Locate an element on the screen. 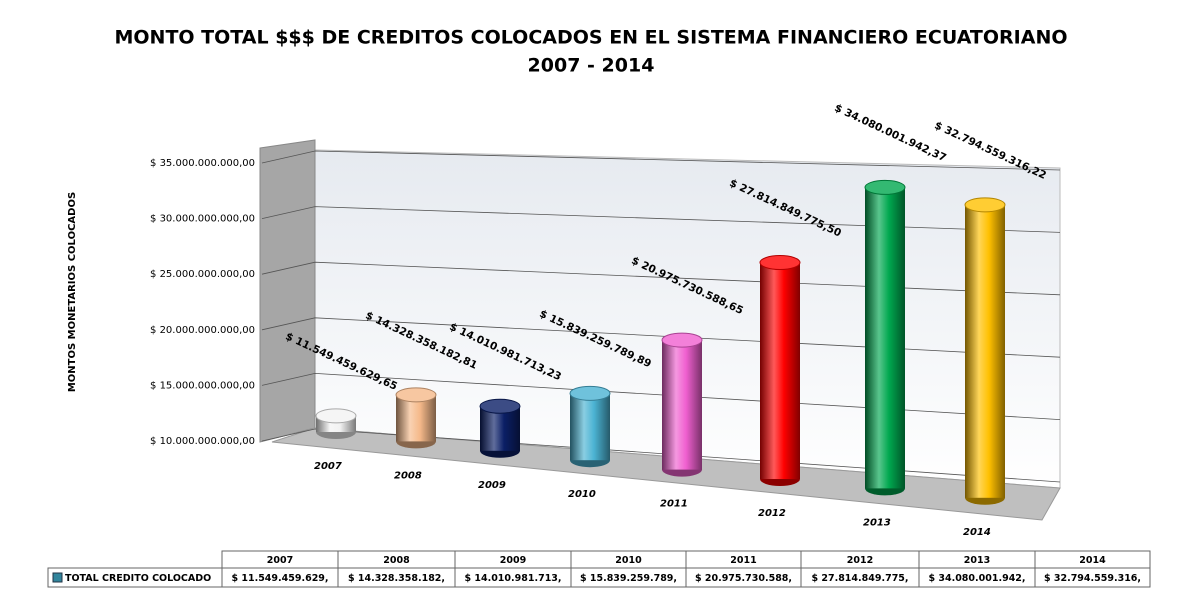  table-cell: $ 15.839.259.789, is located at coordinates (628, 578).